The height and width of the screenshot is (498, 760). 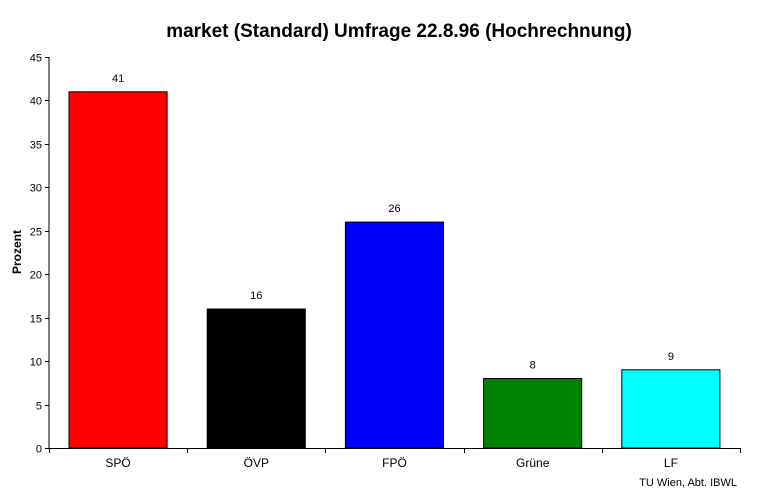 What do you see at coordinates (117, 463) in the screenshot?
I see `x-tick-label: SPÖ` at bounding box center [117, 463].